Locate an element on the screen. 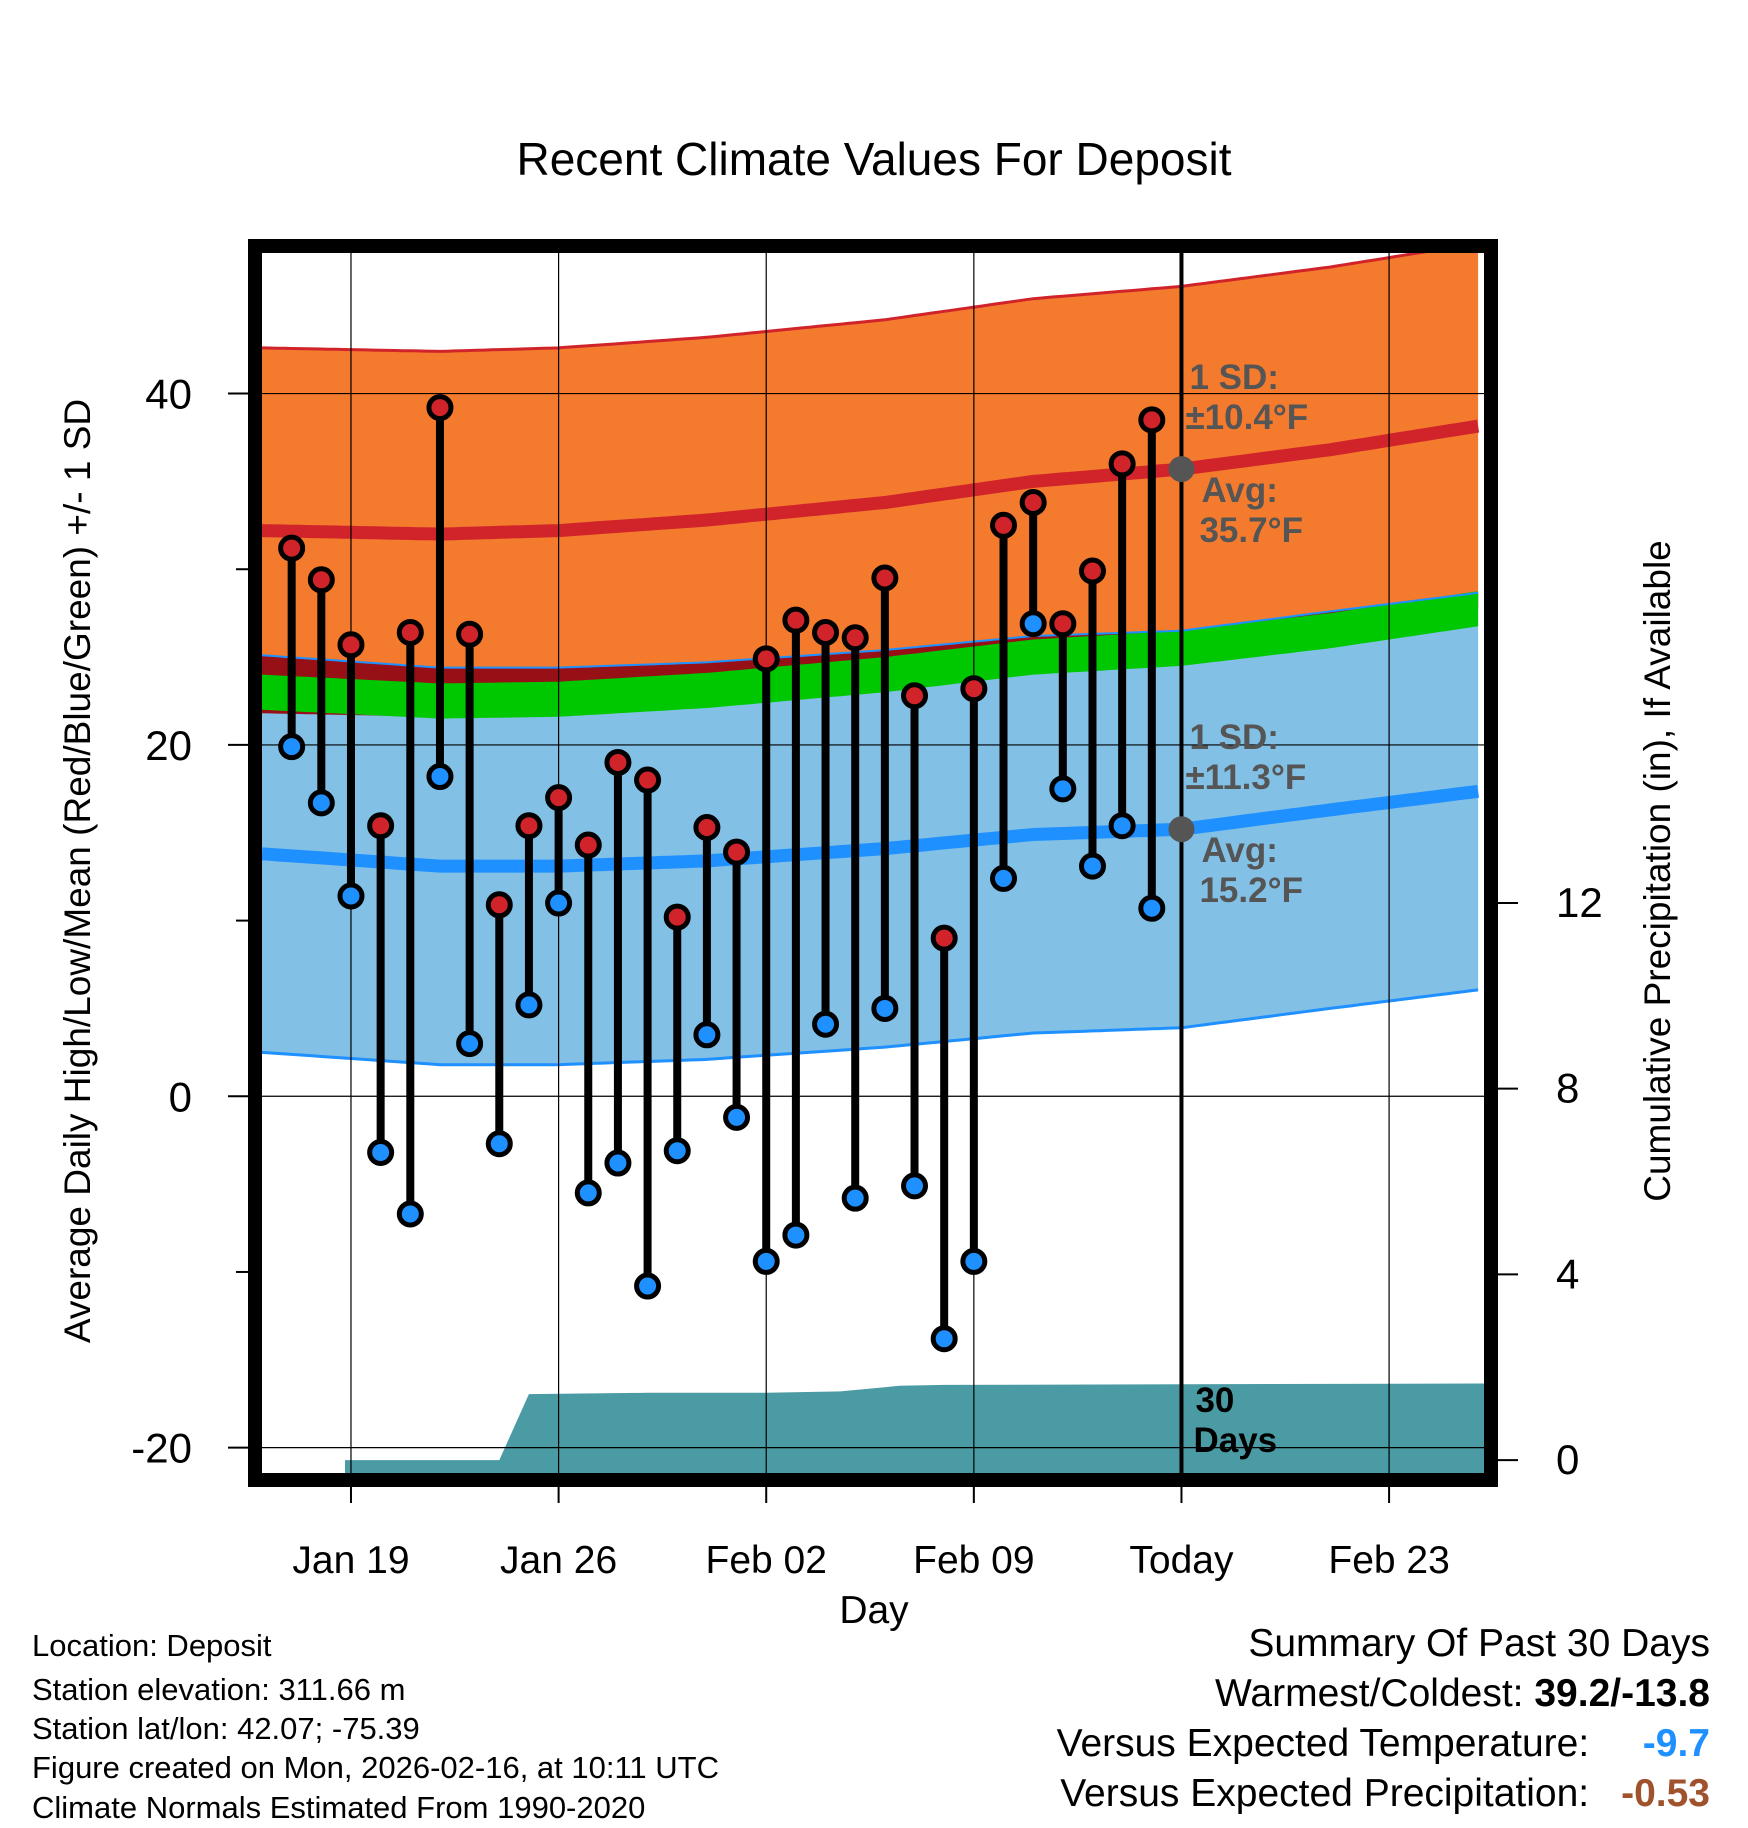 This screenshot has height=1828, width=1748. summary-temp: Versus Expected Temperature: -9.7 is located at coordinates (1383, 1744).